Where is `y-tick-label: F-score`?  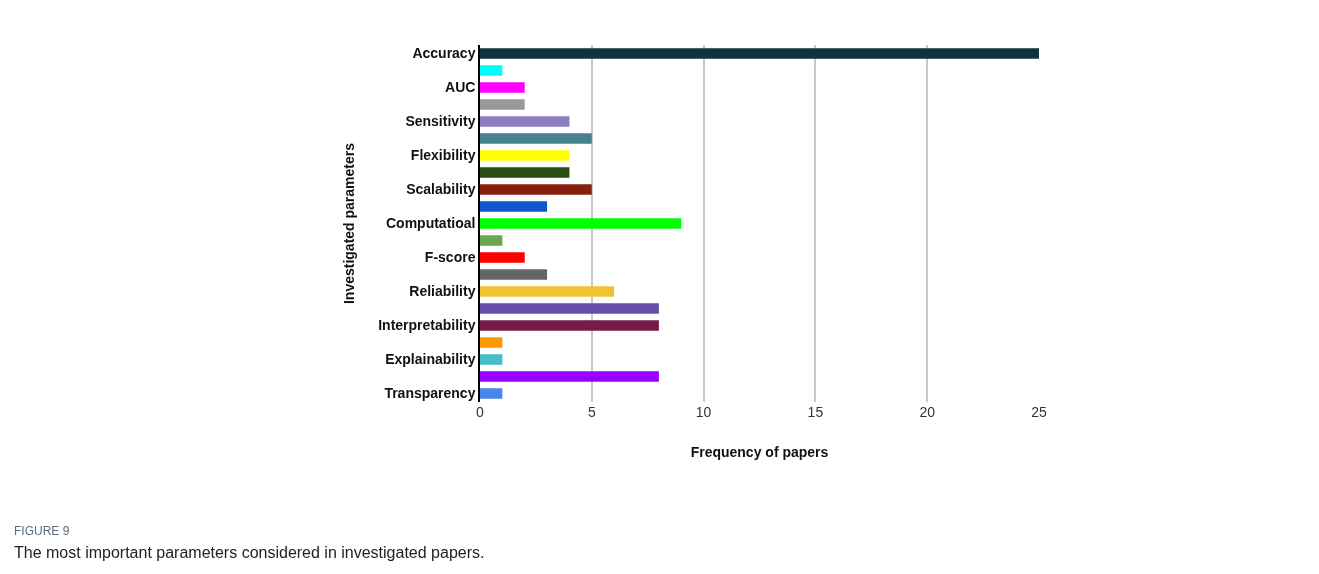 y-tick-label: F-score is located at coordinates (450, 257).